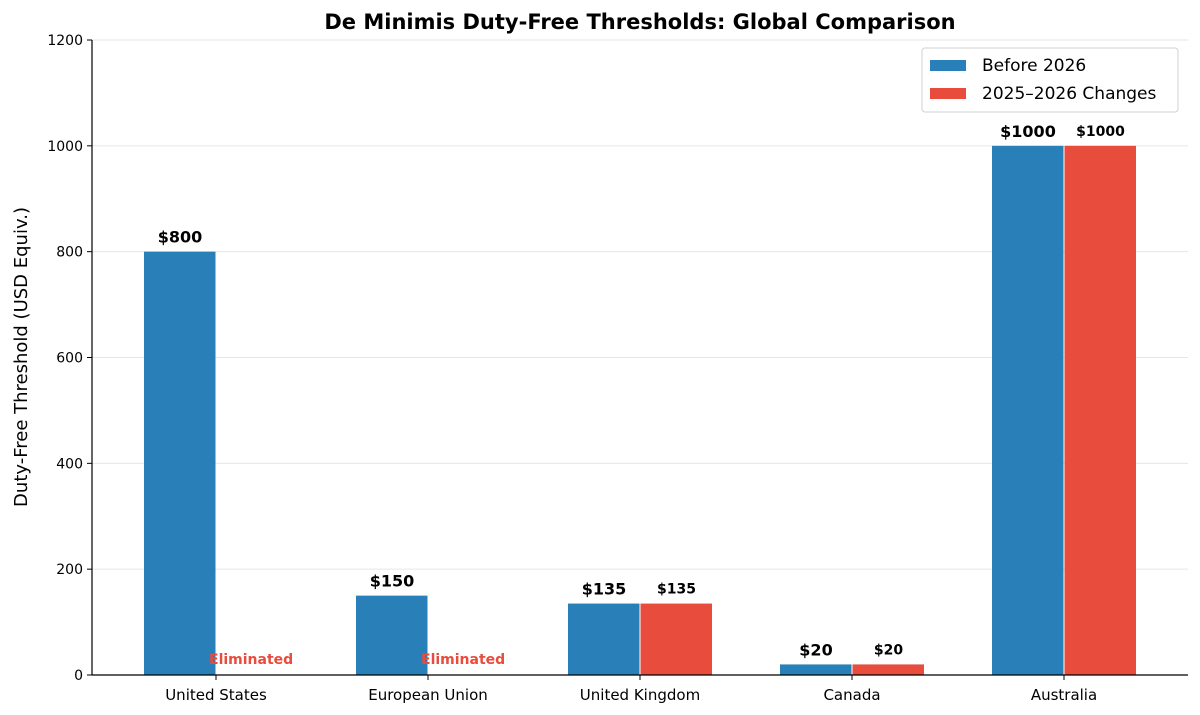  What do you see at coordinates (640, 695) in the screenshot?
I see `x-tick-label: United Kingdom` at bounding box center [640, 695].